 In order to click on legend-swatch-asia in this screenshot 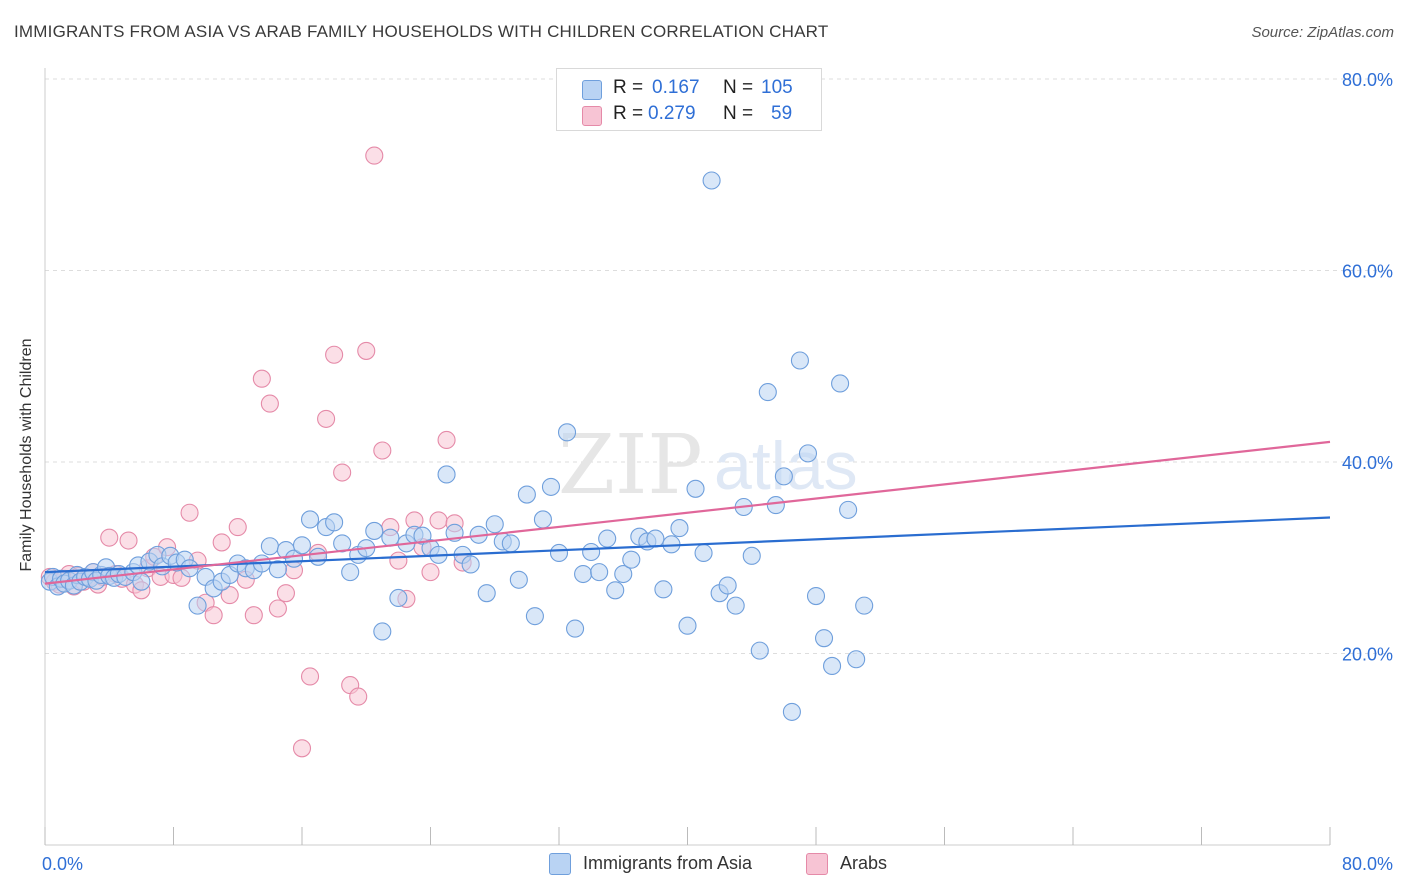, I will do `click(592, 90)`.